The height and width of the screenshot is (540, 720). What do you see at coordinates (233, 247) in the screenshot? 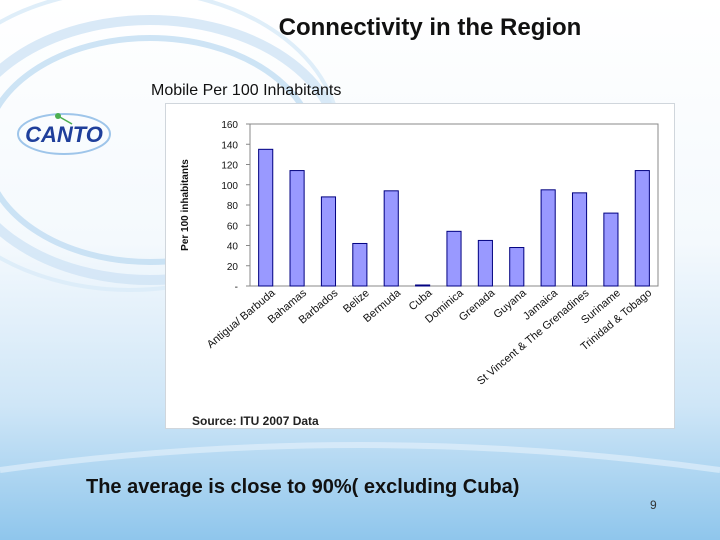
I see `y-tick-label: 40` at bounding box center [233, 247].